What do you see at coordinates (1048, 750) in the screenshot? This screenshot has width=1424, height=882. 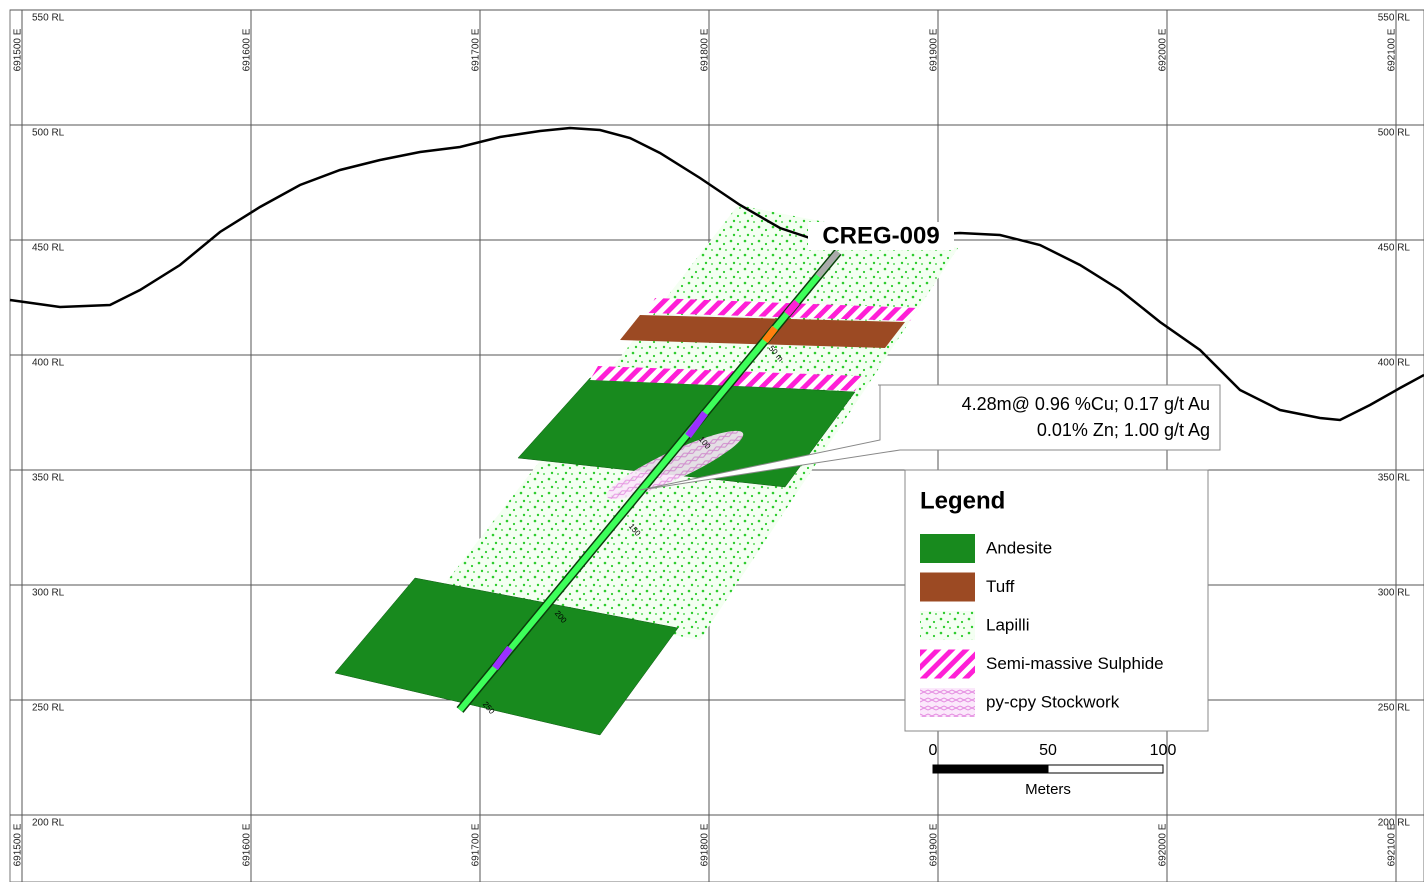 I see `scale-label: 50` at bounding box center [1048, 750].